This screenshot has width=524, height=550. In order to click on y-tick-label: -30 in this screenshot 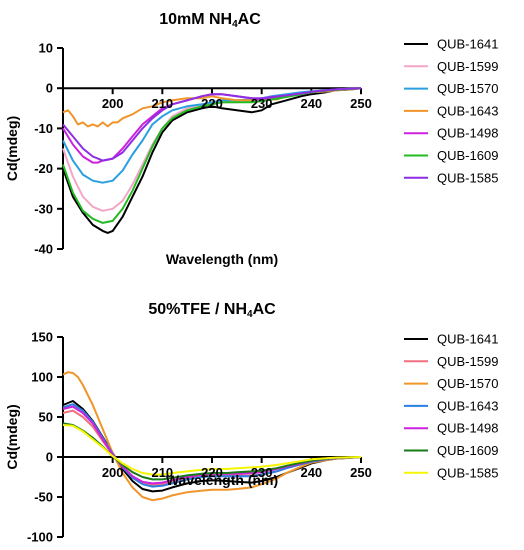, I will do `click(43, 208)`.